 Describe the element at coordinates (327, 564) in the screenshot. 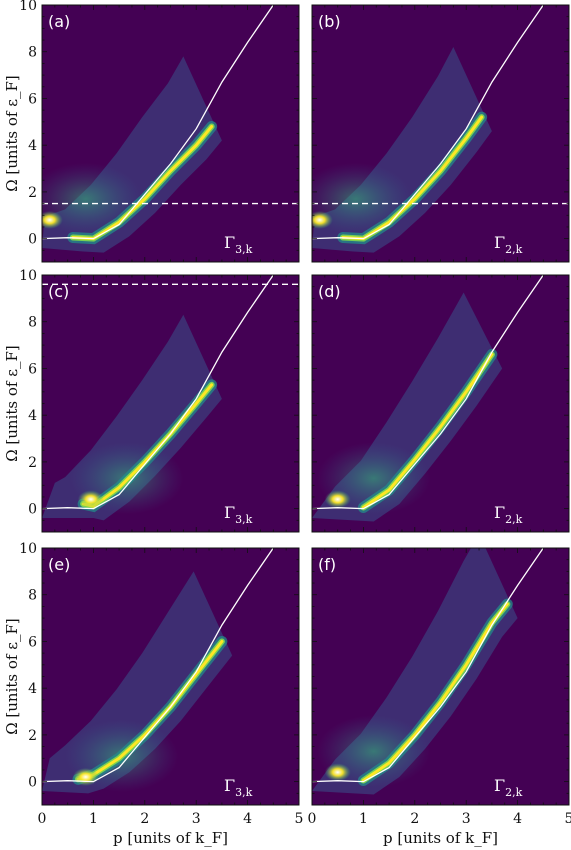

I see `panel-label: (f)` at that location.